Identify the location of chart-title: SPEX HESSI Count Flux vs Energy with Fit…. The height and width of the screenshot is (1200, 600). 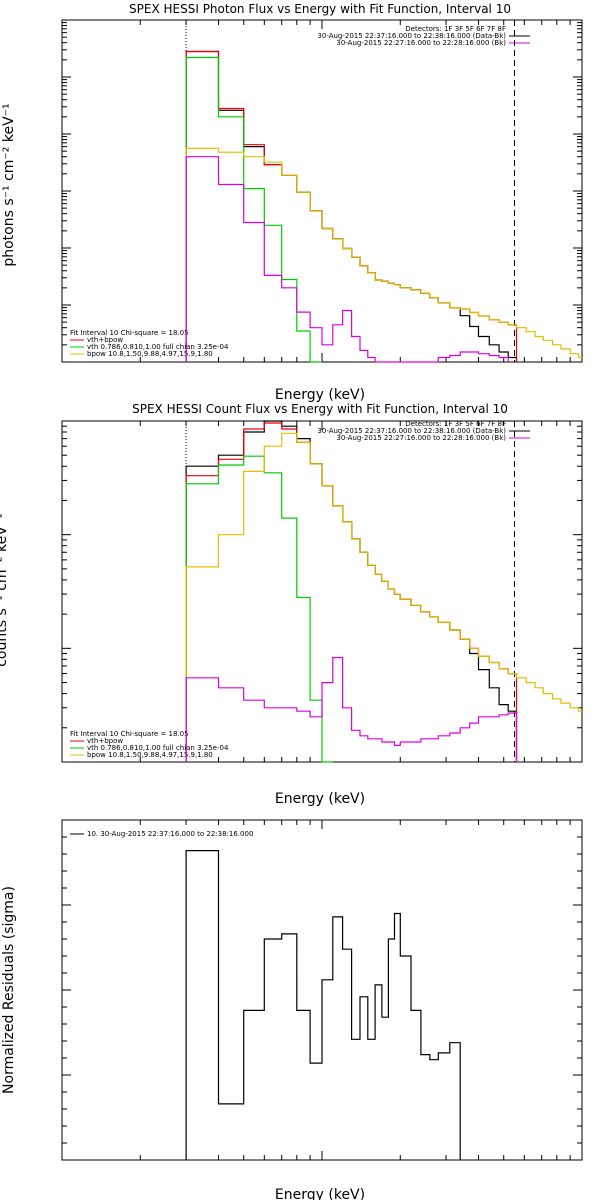
(320, 409).